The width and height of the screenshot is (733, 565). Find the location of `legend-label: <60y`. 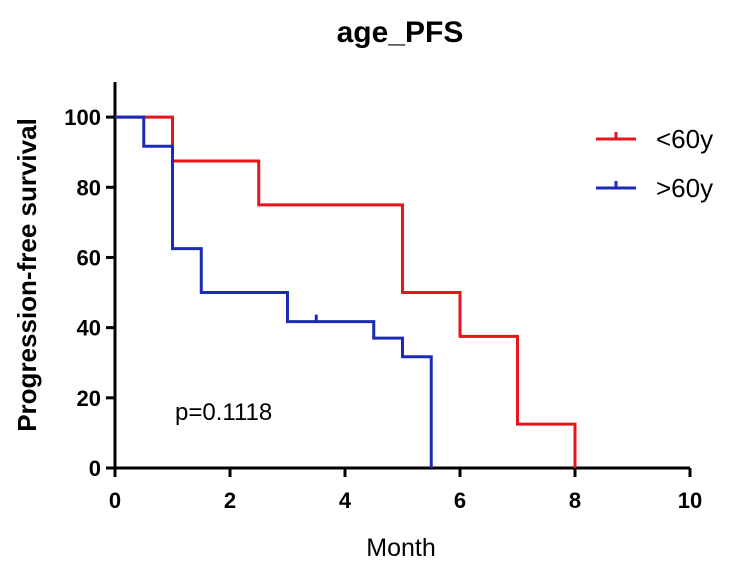

legend-label: <60y is located at coordinates (684, 139).